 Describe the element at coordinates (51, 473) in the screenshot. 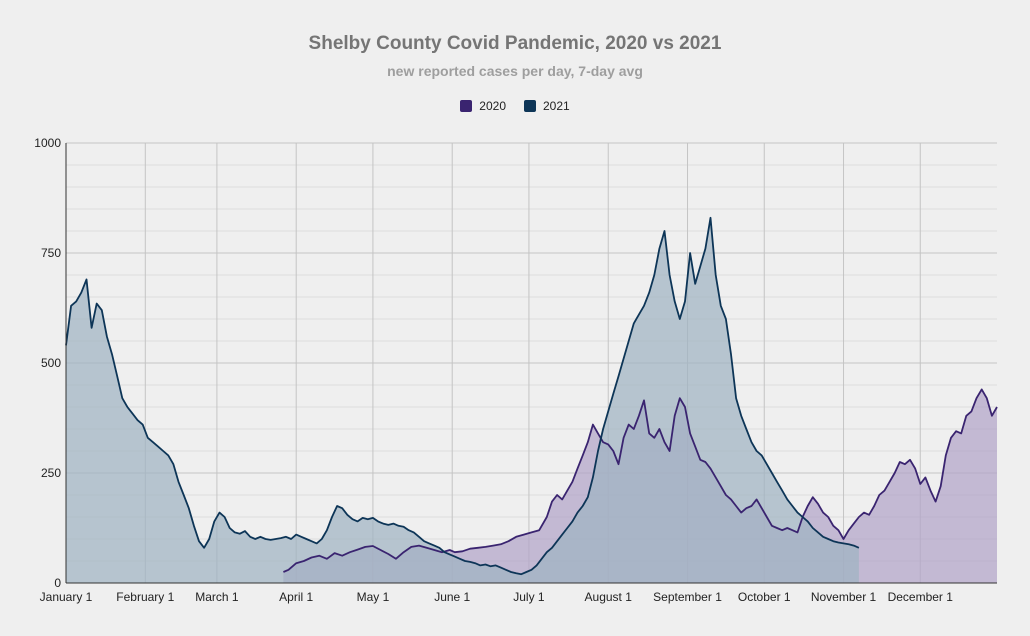

I see `y-tick-label: 250` at that location.